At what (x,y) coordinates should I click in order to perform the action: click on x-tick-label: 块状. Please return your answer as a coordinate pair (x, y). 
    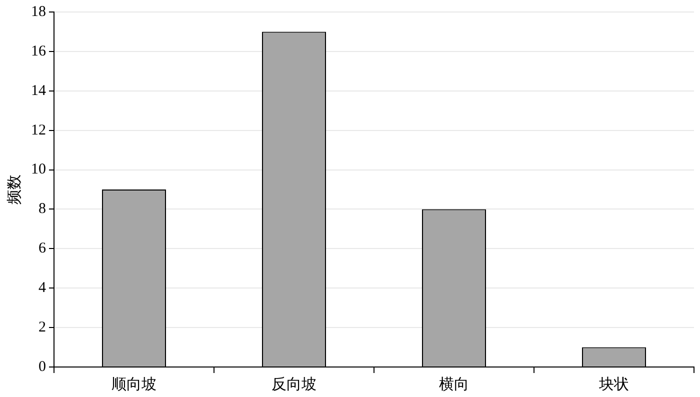
    Looking at the image, I should click on (613, 384).